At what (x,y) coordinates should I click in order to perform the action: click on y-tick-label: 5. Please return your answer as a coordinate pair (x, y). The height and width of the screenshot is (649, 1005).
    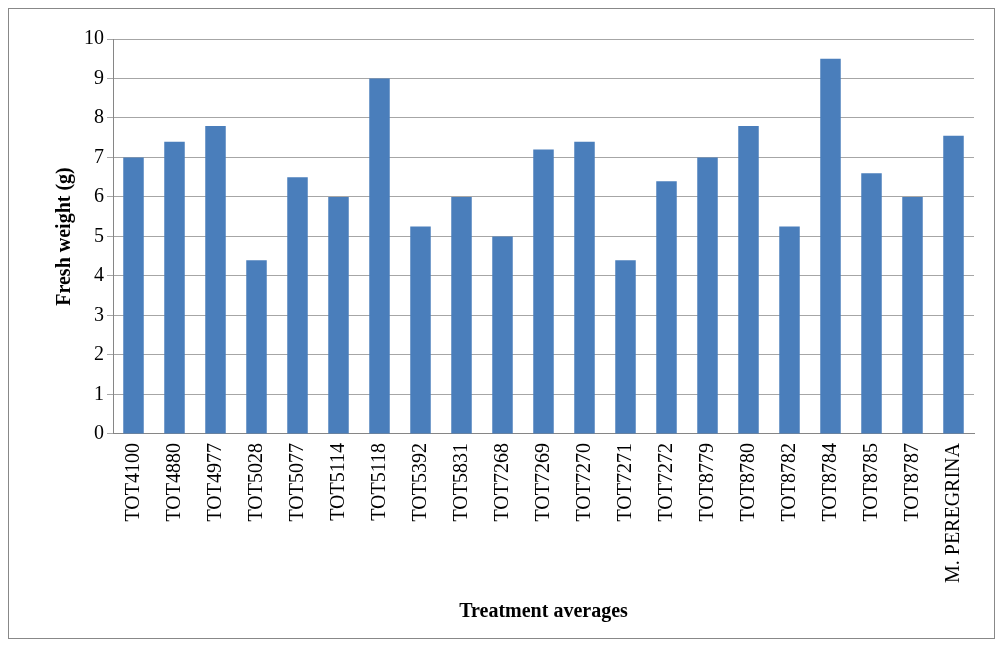
    Looking at the image, I should click on (99, 234).